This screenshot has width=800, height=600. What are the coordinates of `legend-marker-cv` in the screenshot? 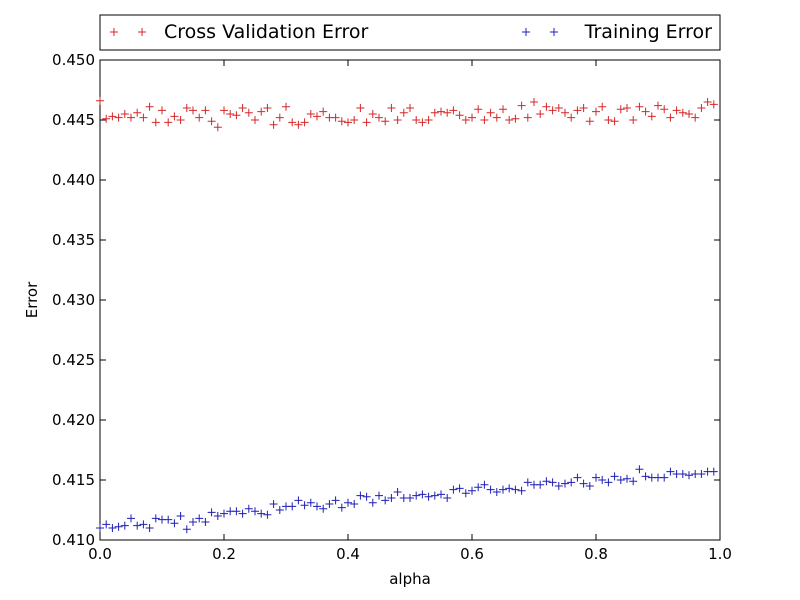 It's located at (128, 32).